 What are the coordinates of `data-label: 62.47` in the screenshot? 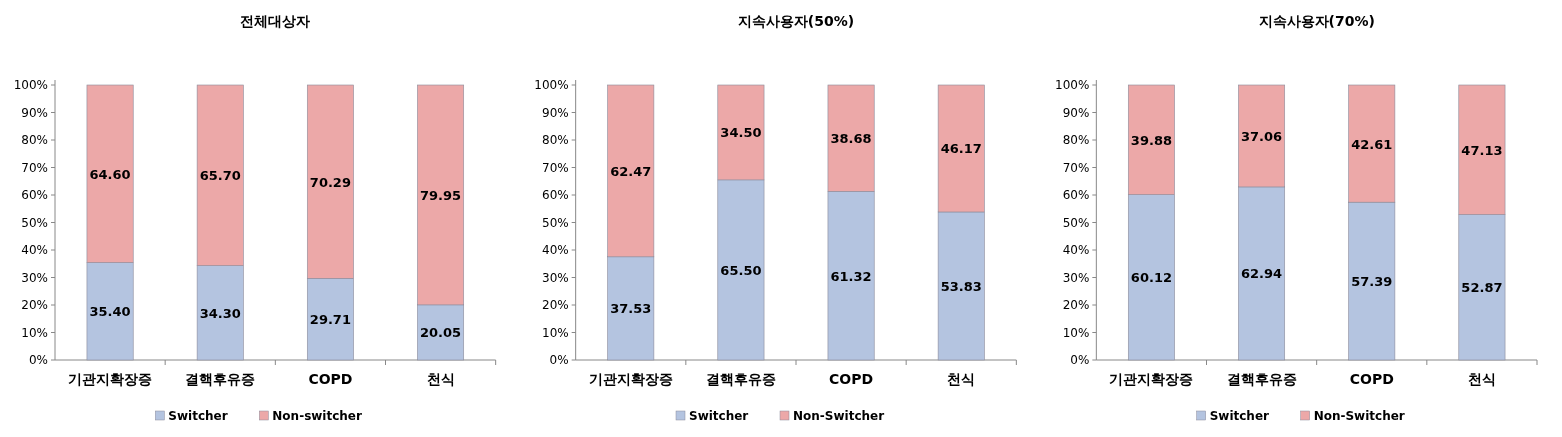 It's located at (631, 171).